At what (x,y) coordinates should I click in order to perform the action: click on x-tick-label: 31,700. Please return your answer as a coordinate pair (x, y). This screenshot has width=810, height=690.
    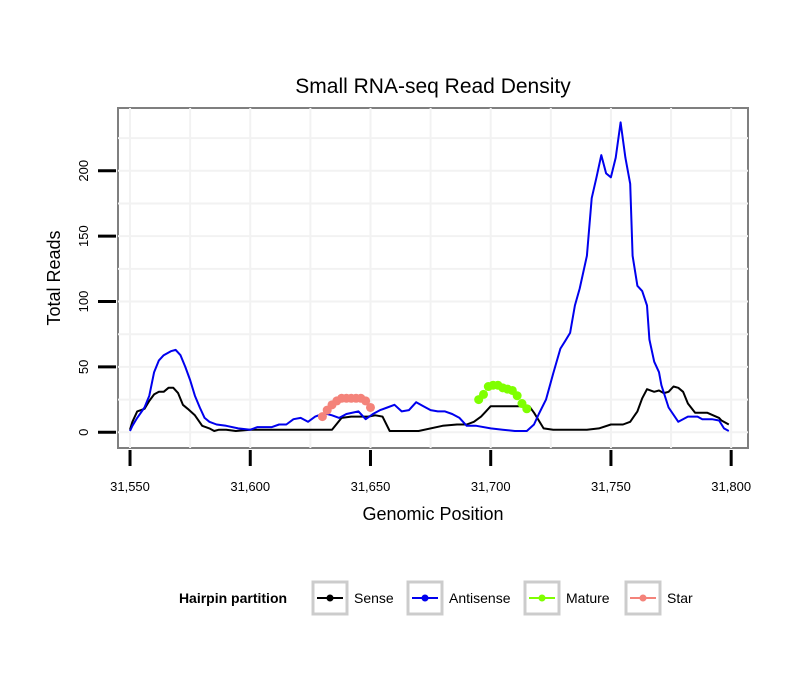
    Looking at the image, I should click on (491, 486).